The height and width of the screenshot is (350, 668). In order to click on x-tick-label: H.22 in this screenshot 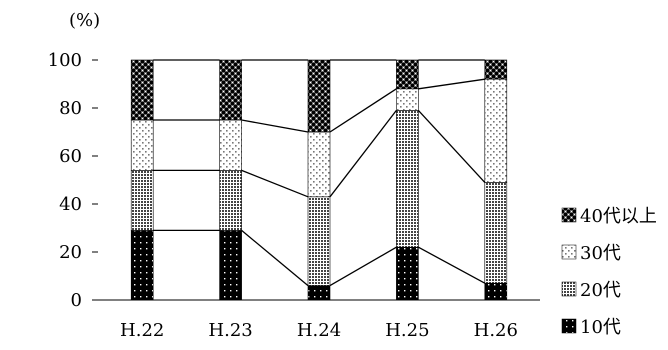, I will do `click(142, 330)`.